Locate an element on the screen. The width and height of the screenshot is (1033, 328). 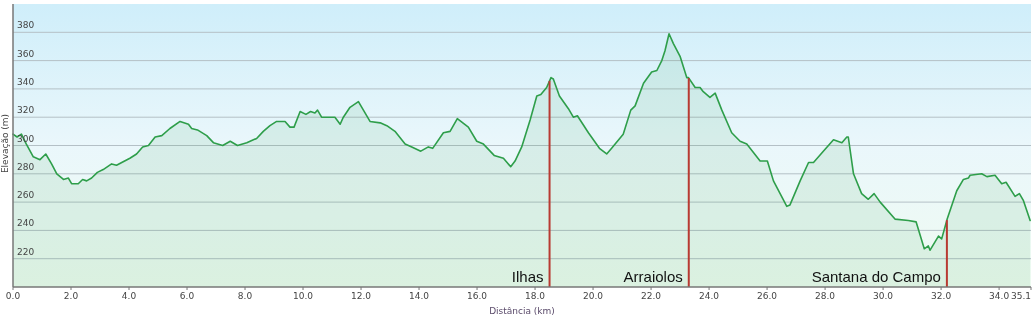
x-tick-label: 18.0 is located at coordinates (535, 296).